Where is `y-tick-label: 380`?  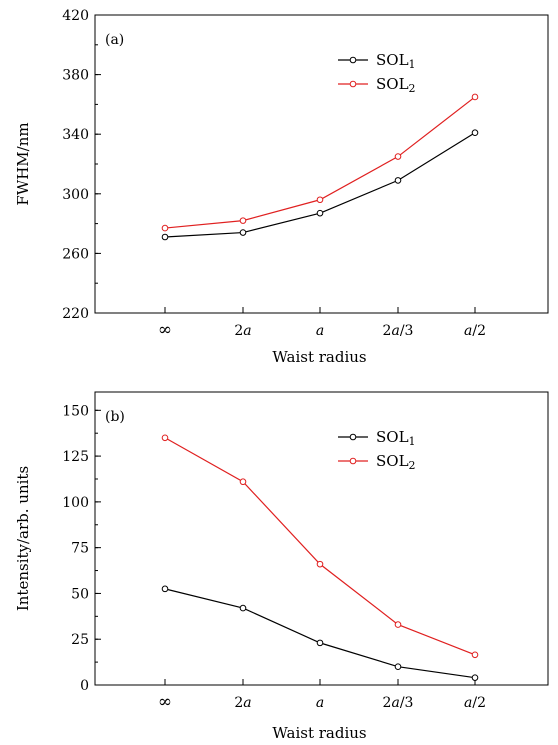 y-tick-label: 380 is located at coordinates (75, 76).